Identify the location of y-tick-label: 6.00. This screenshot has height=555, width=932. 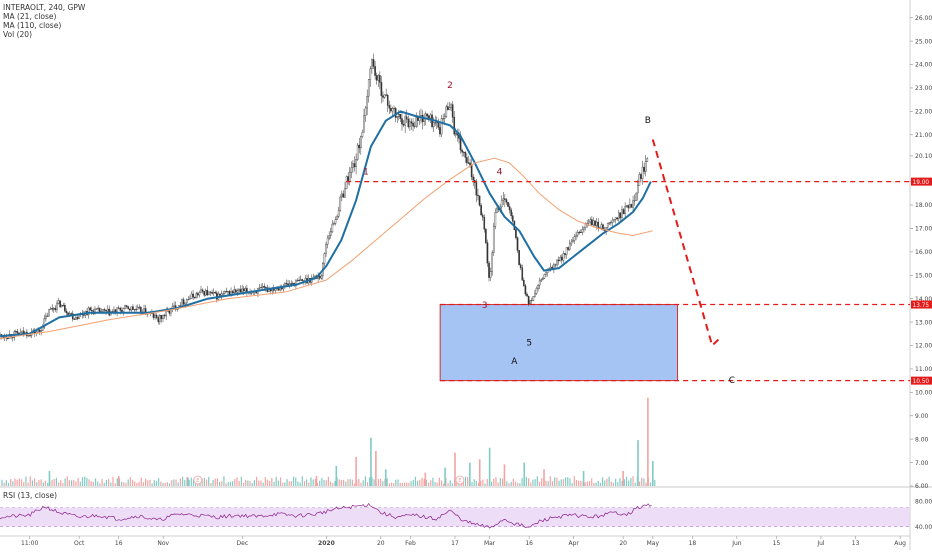
(922, 486).